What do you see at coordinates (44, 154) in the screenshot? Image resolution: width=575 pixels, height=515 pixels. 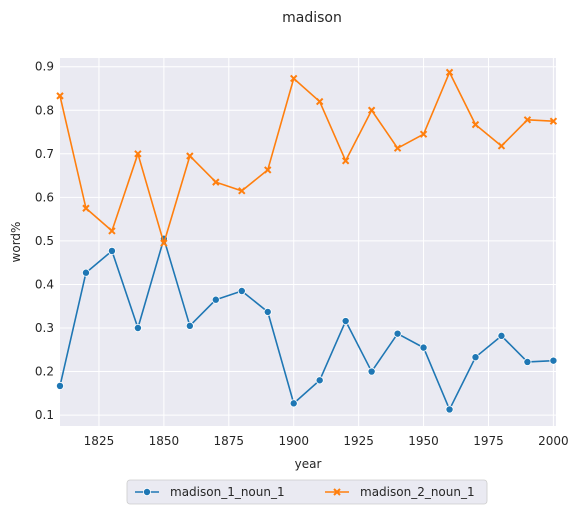 I see `y-tick-label: 0.7` at bounding box center [44, 154].